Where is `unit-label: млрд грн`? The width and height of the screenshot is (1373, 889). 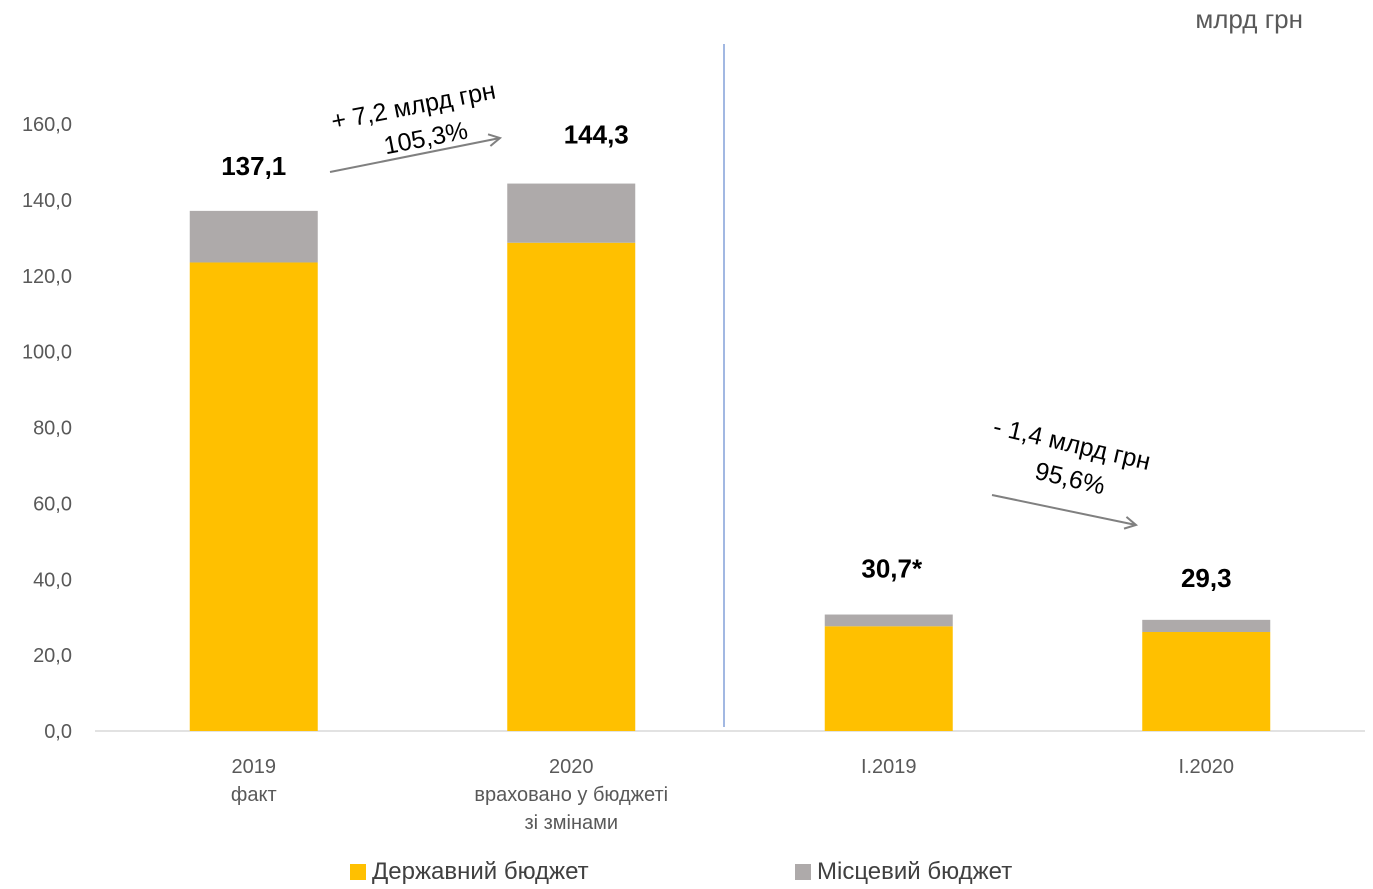 unit-label: млрд грн is located at coordinates (1249, 19).